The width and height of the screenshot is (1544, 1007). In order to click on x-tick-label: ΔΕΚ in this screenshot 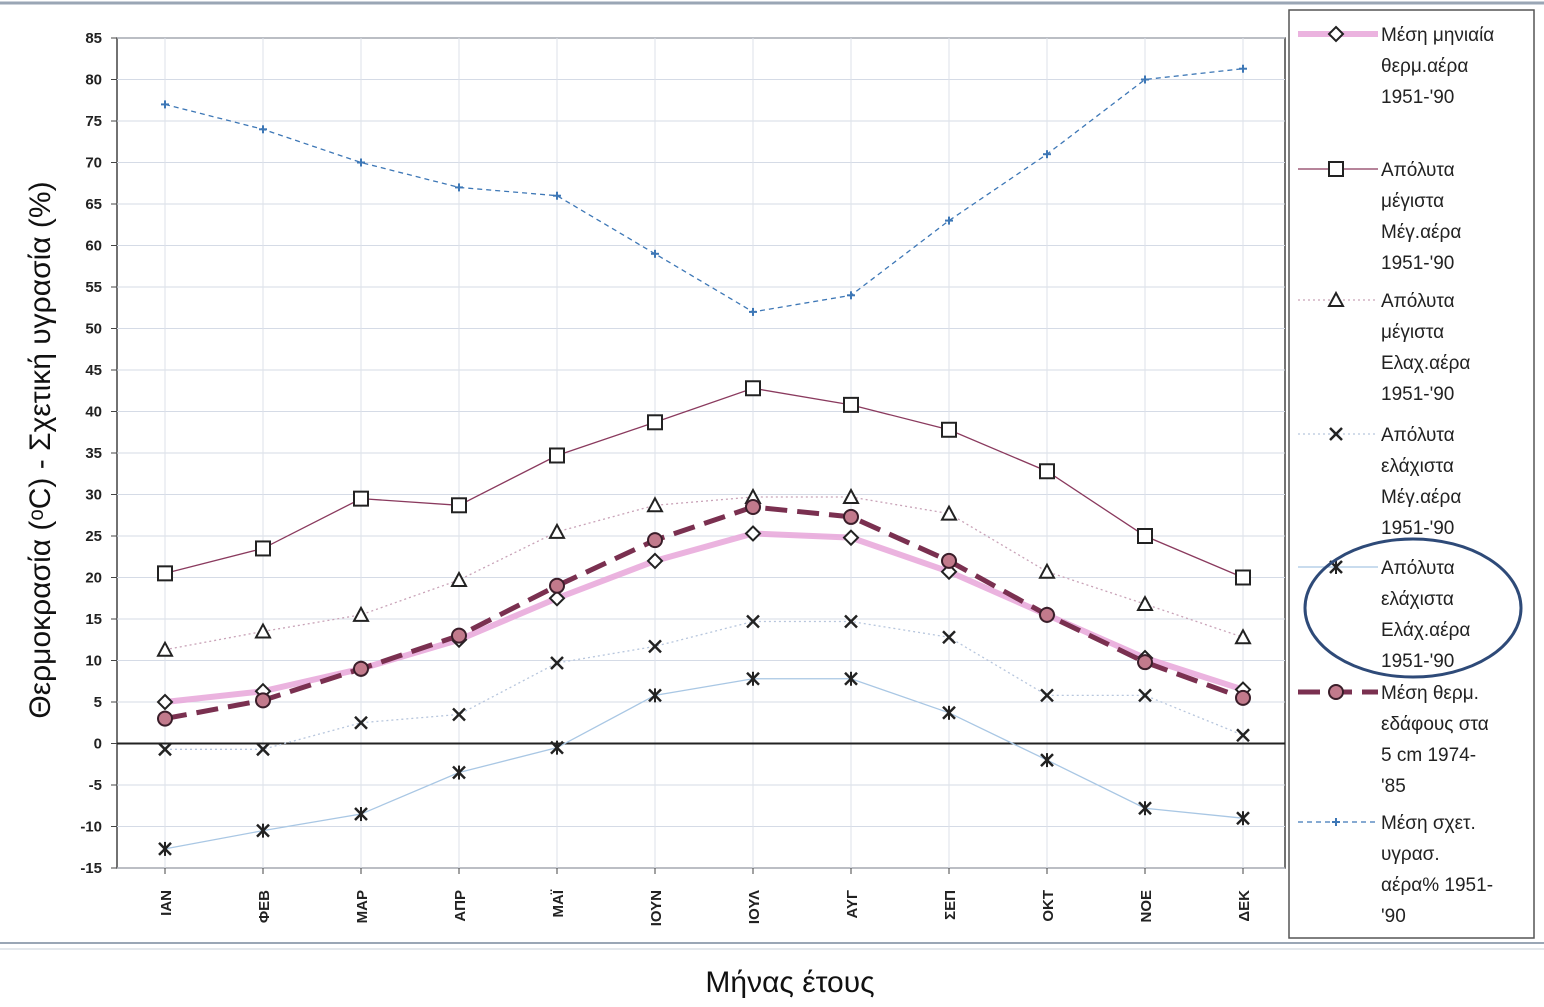, I will do `click(1244, 906)`.